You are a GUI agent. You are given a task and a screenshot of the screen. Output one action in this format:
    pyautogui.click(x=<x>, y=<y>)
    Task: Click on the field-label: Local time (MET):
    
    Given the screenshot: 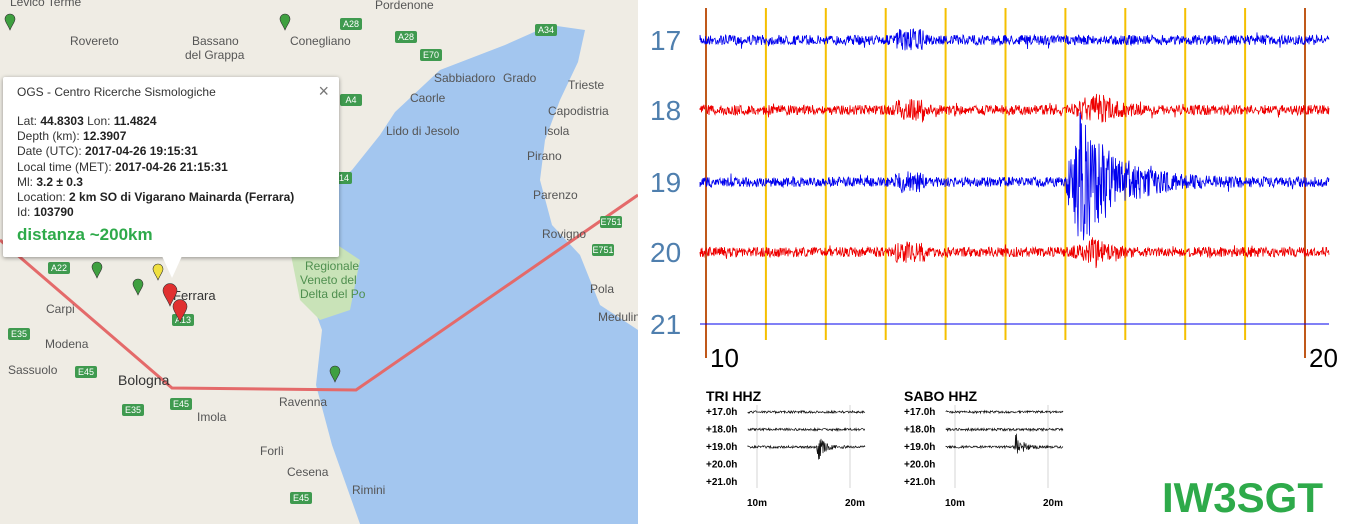 What is the action you would take?
    pyautogui.click(x=64, y=166)
    